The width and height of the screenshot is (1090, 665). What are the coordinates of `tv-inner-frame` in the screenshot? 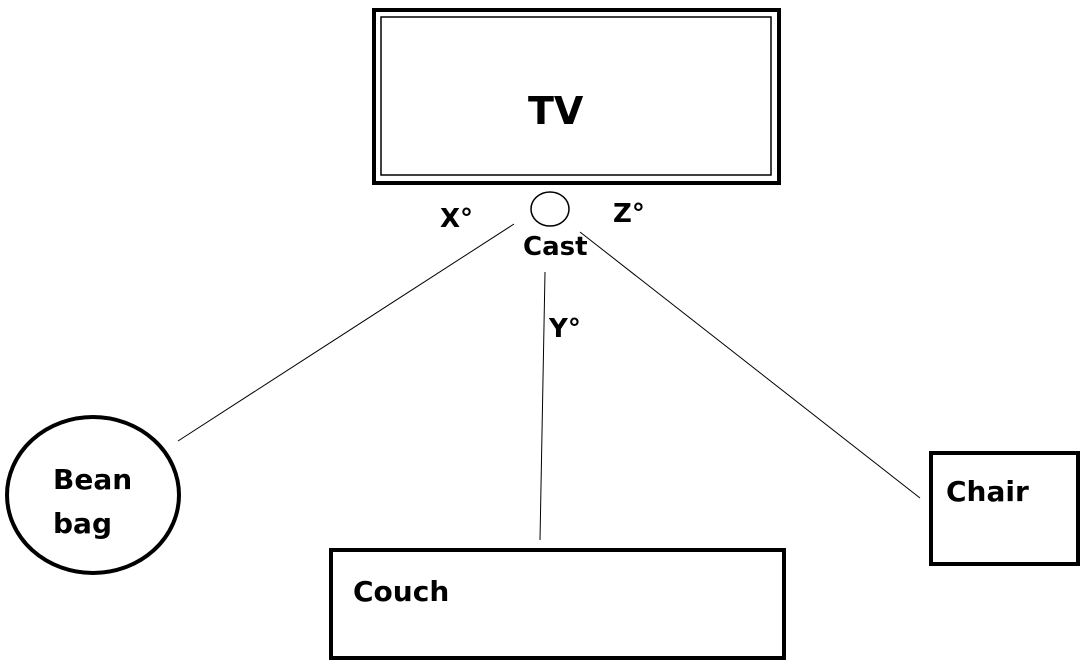 It's located at (576, 96).